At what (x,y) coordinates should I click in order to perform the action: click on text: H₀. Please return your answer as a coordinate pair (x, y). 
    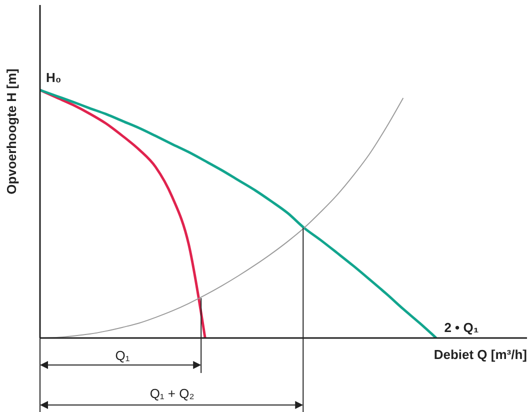
    Looking at the image, I should click on (54, 78).